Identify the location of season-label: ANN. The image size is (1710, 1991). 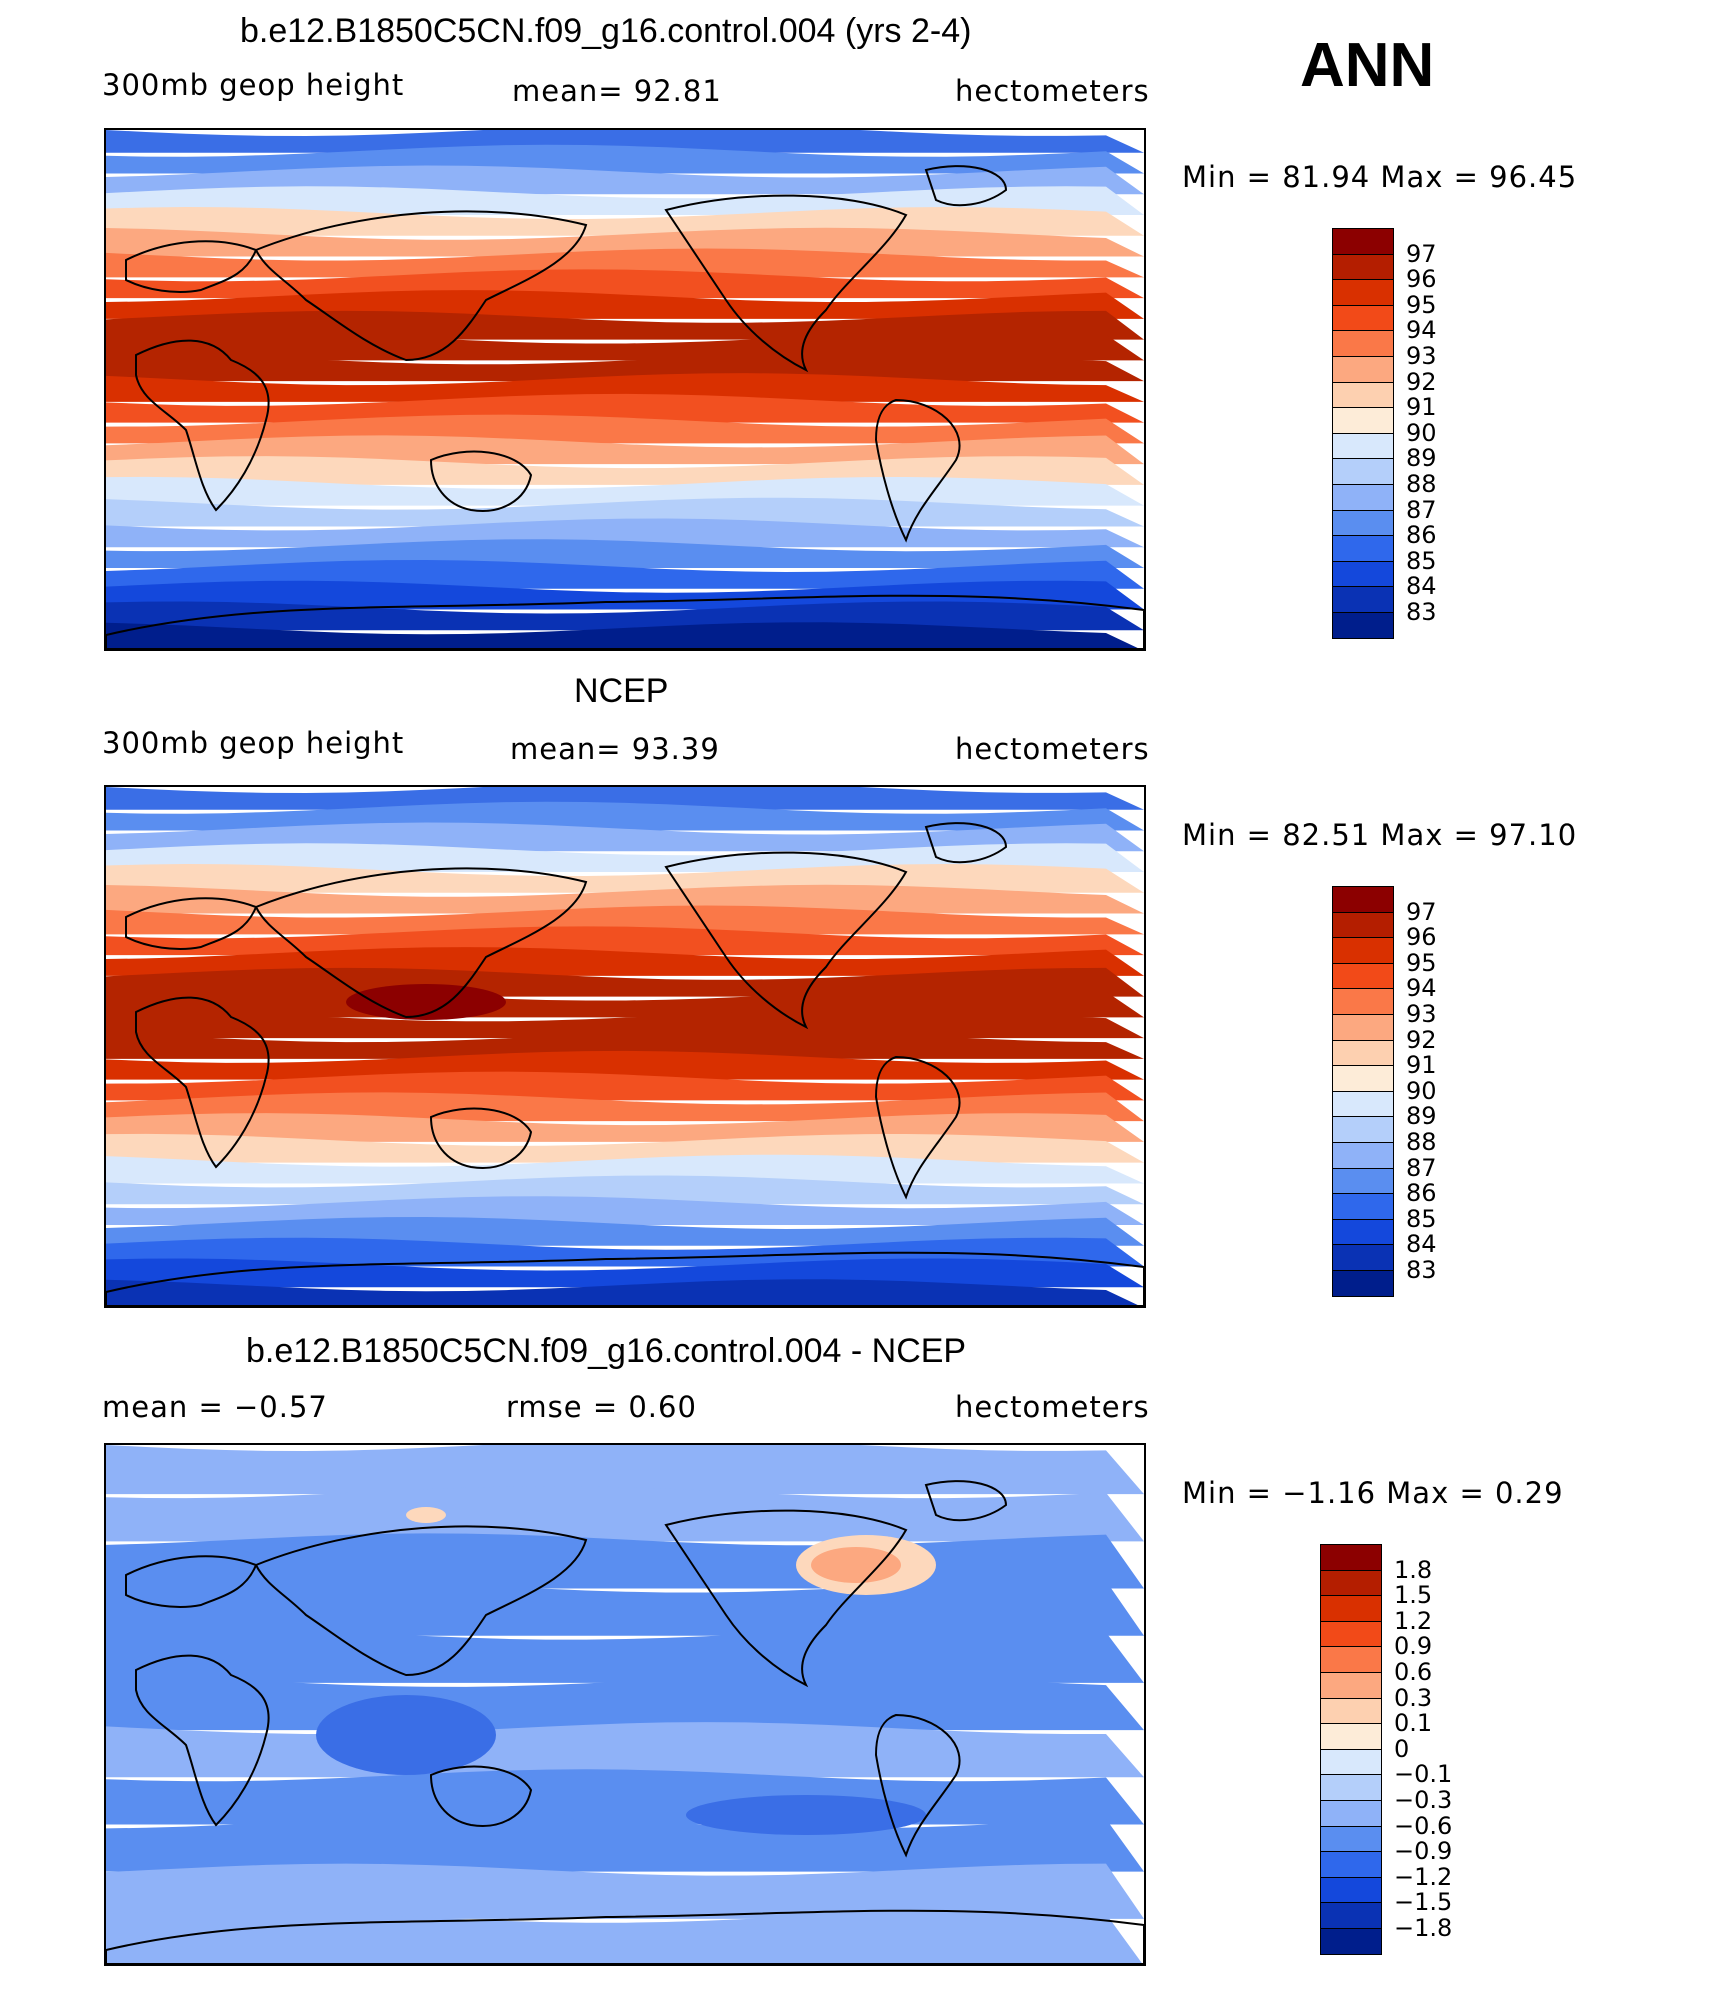
(1367, 65).